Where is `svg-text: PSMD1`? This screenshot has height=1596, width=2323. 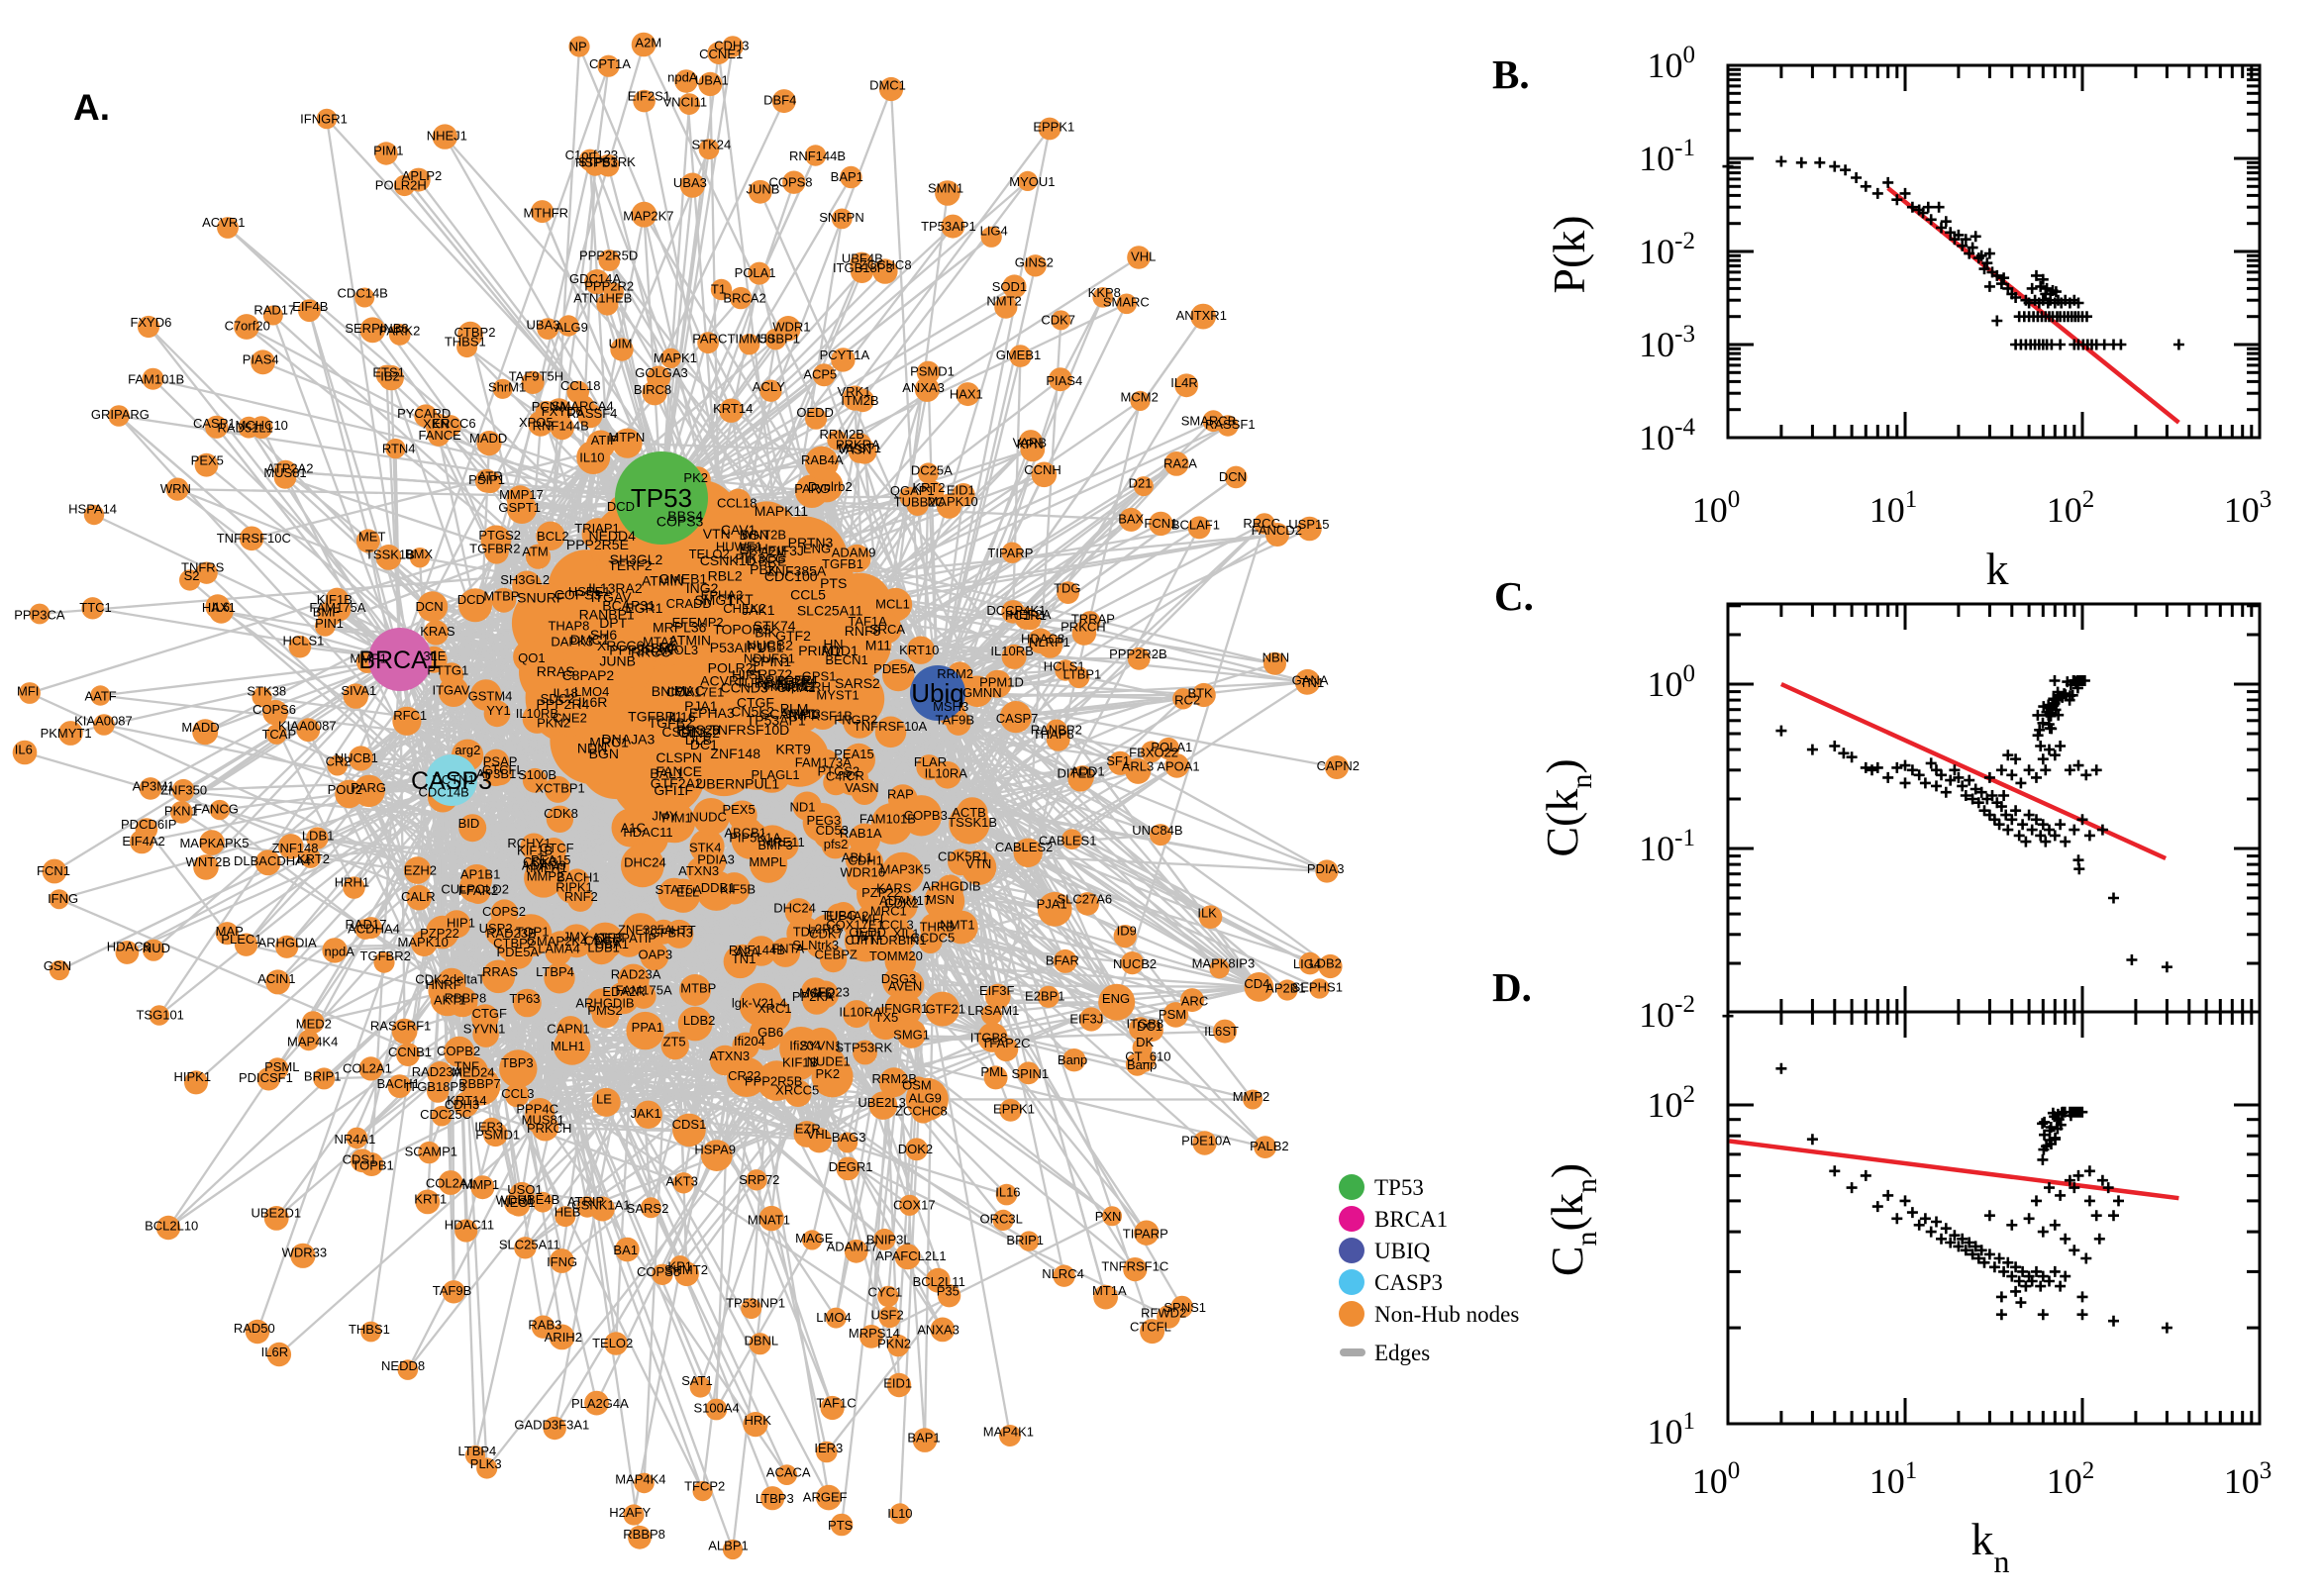
svg-text: PSMD1 is located at coordinates (932, 371).